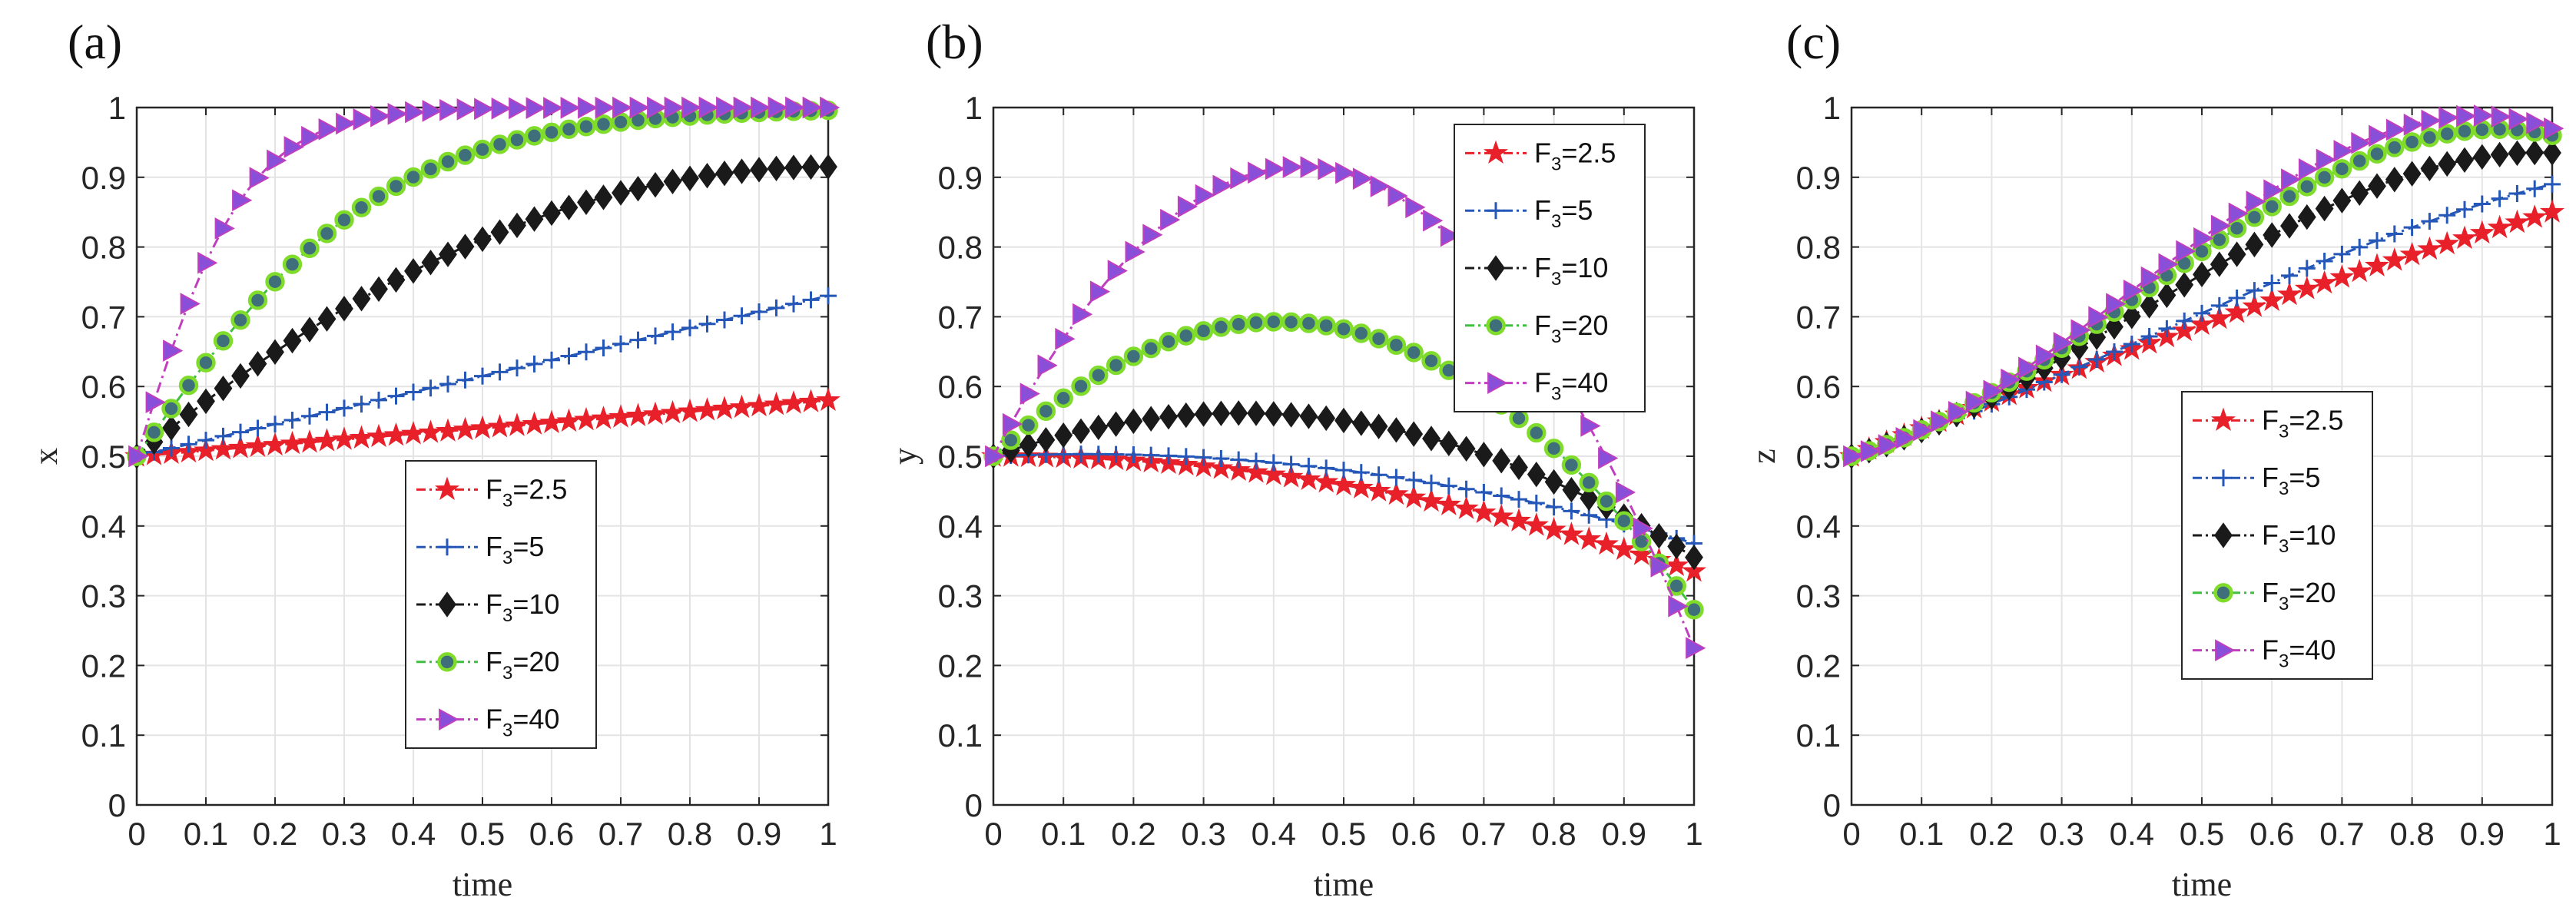 Image resolution: width=2576 pixels, height=924 pixels. What do you see at coordinates (526, 492) in the screenshot?
I see `legend-entry-2.5: F3=2.5` at bounding box center [526, 492].